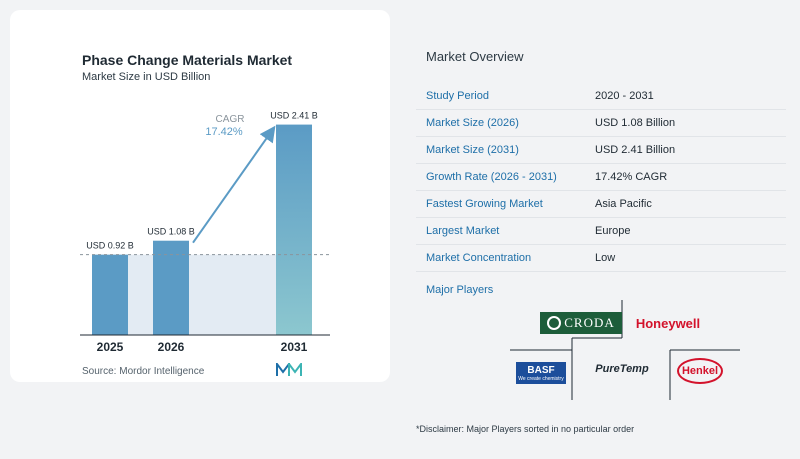 This screenshot has height=459, width=800. Describe the element at coordinates (635, 123) in the screenshot. I see `overview-value: USD 1.08 Billion` at that location.